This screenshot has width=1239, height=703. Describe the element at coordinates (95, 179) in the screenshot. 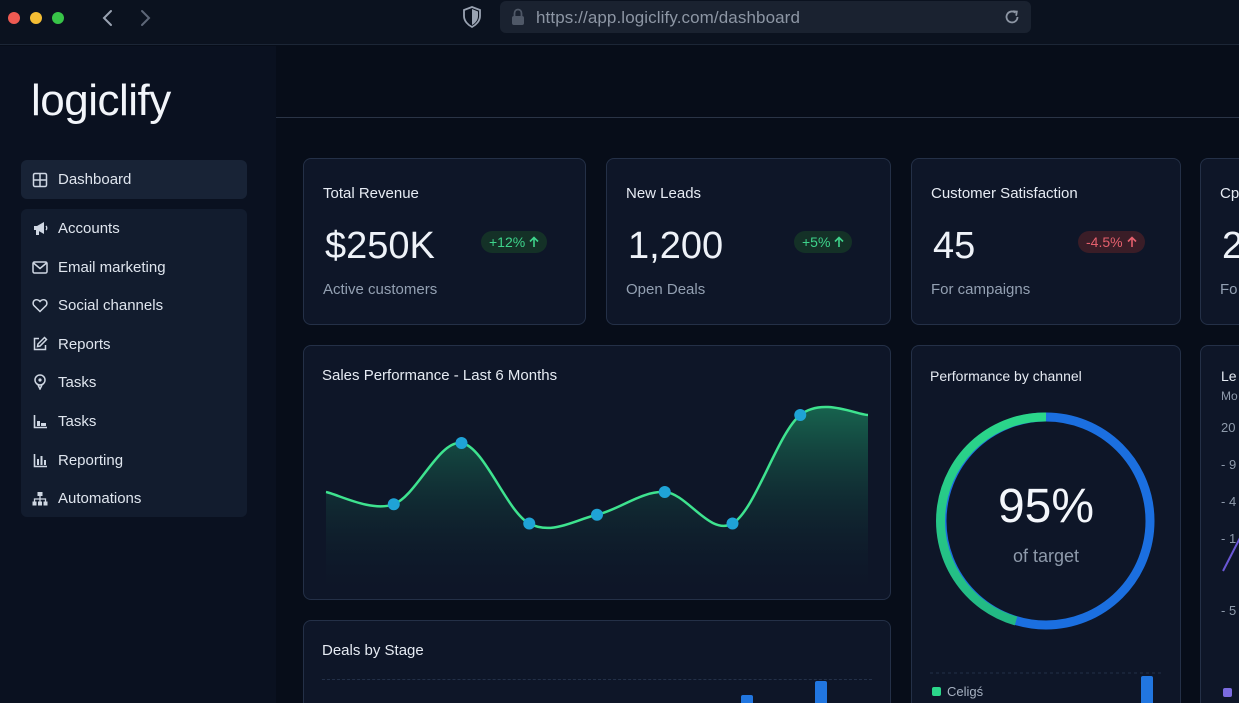

I see `sidebar-item-label: Dashboard` at that location.